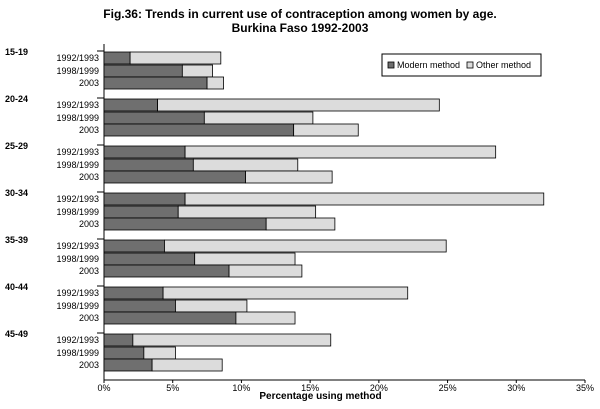 The height and width of the screenshot is (409, 600). What do you see at coordinates (16, 287) in the screenshot?
I see `group-label: 40-44` at bounding box center [16, 287].